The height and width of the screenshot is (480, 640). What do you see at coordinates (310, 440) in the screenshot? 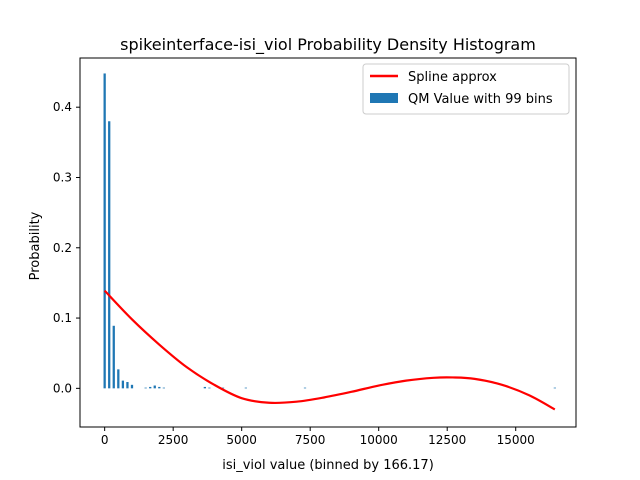
I see `x-tick-label: 7500` at bounding box center [310, 440].